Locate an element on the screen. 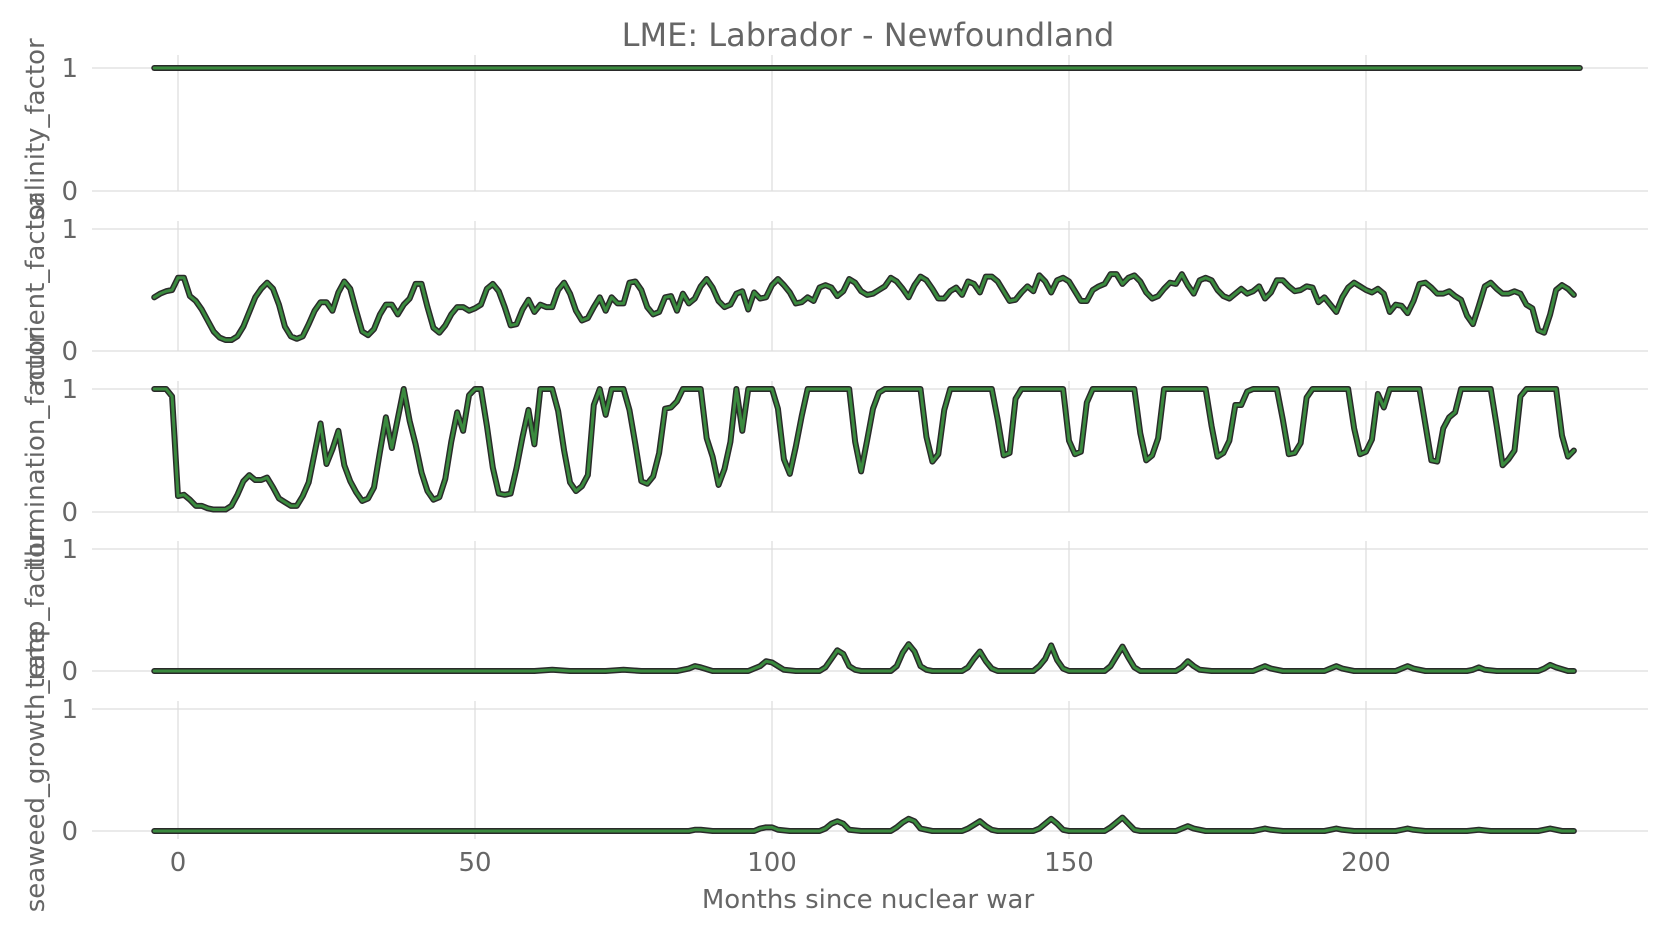 This screenshot has height=938, width=1658. y-axis-label-nutrient: nutrient_factor is located at coordinates (36, 289).